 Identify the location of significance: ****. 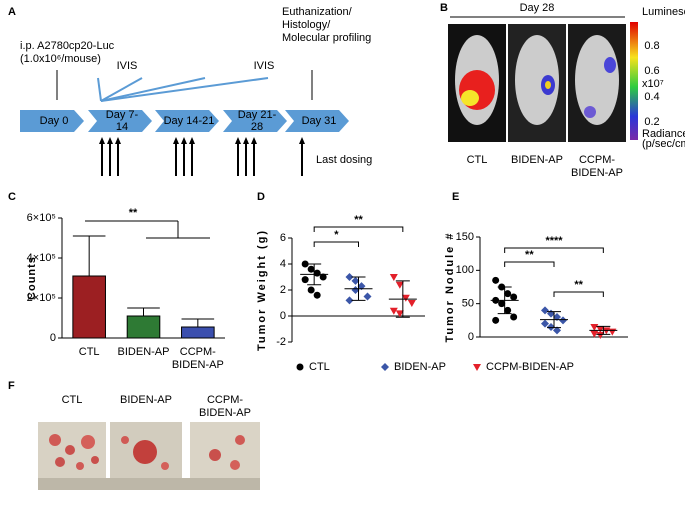
(554, 241).